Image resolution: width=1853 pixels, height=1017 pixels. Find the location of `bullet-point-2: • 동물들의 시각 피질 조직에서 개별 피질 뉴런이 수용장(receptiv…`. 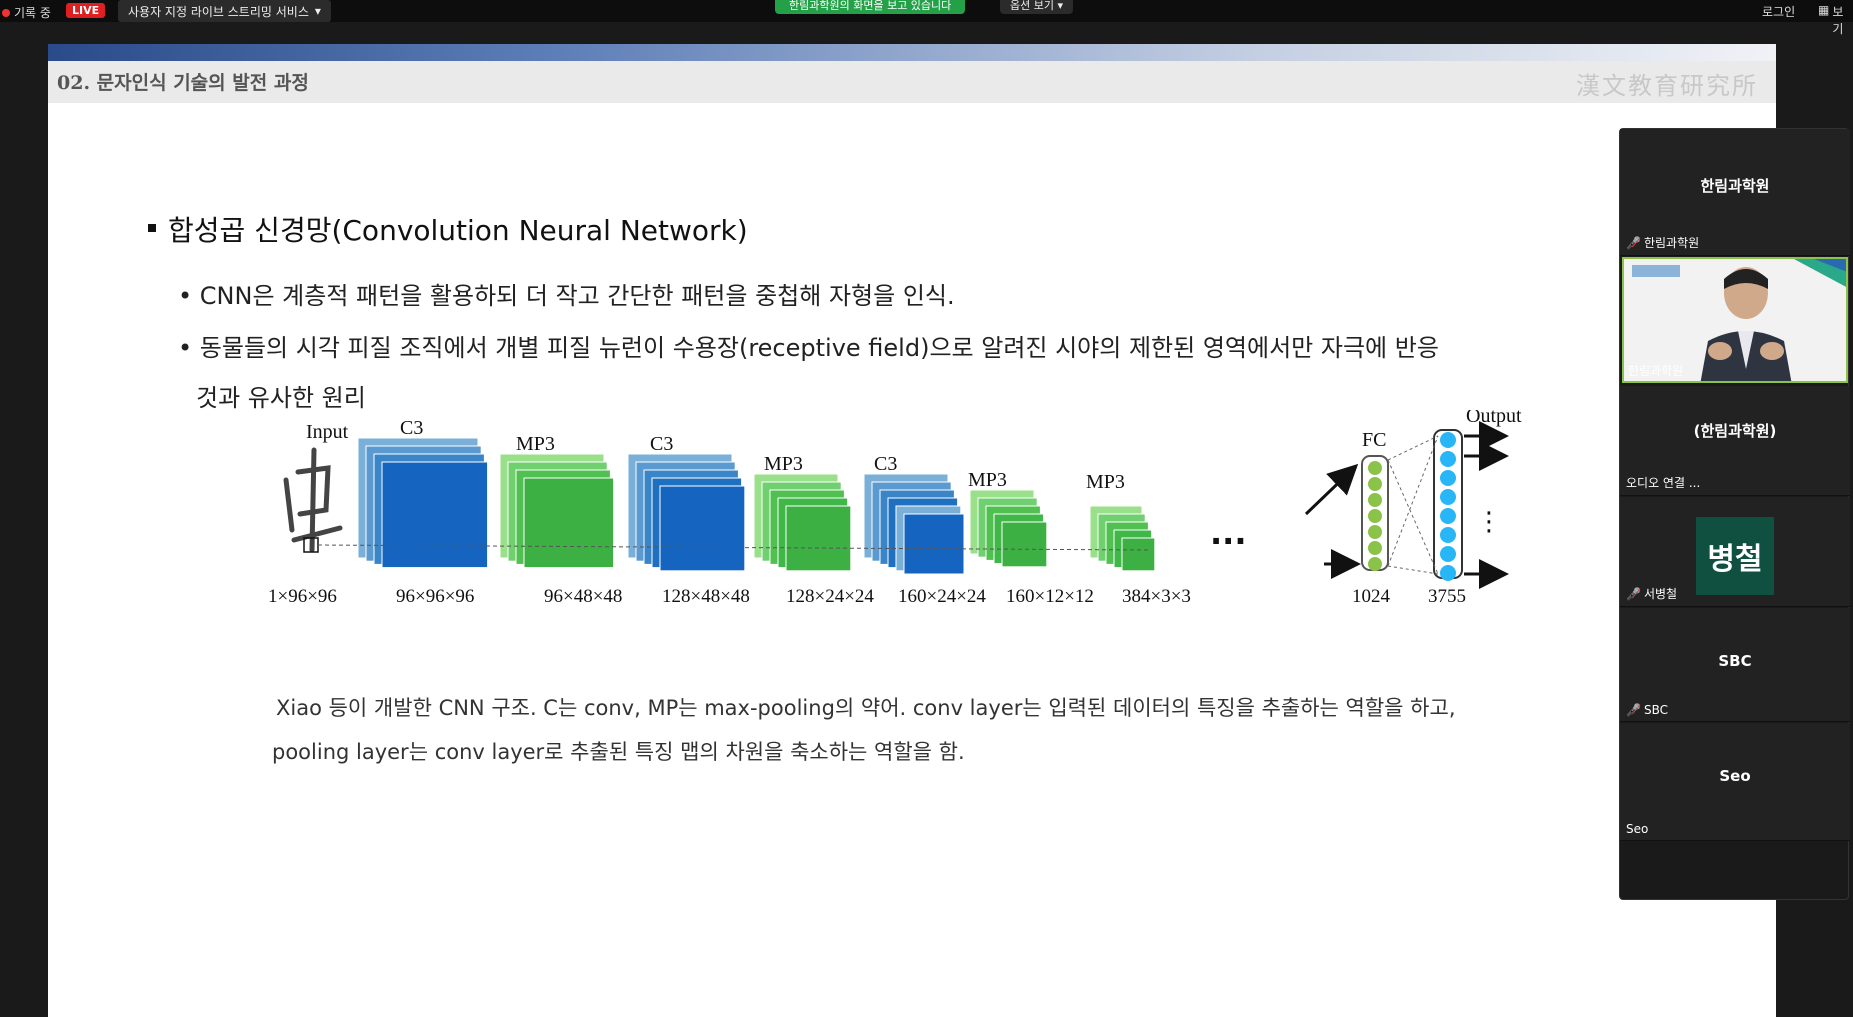

bullet-point-2: • 동물들의 시각 피질 조직에서 개별 피질 뉴런이 수용장(receptiv… is located at coordinates (808, 348).